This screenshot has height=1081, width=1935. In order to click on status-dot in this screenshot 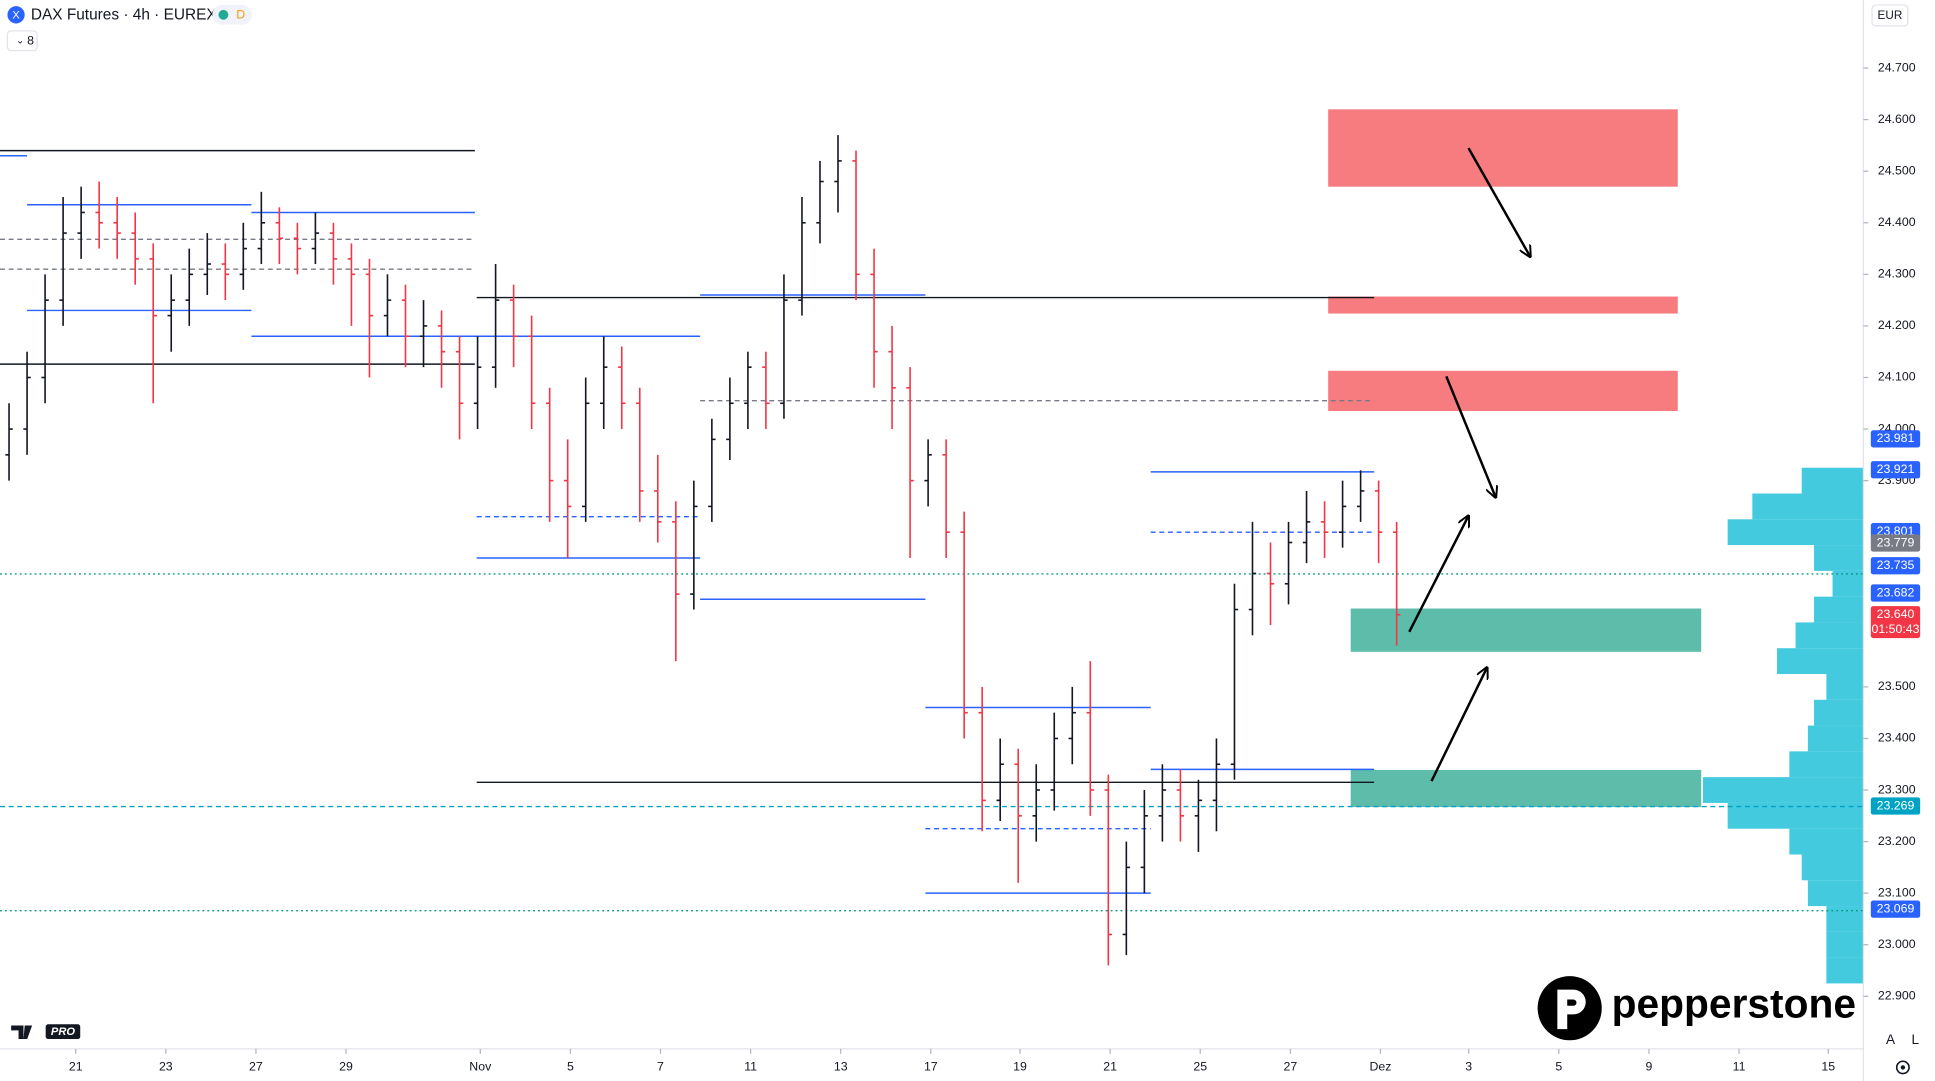, I will do `click(223, 14)`.